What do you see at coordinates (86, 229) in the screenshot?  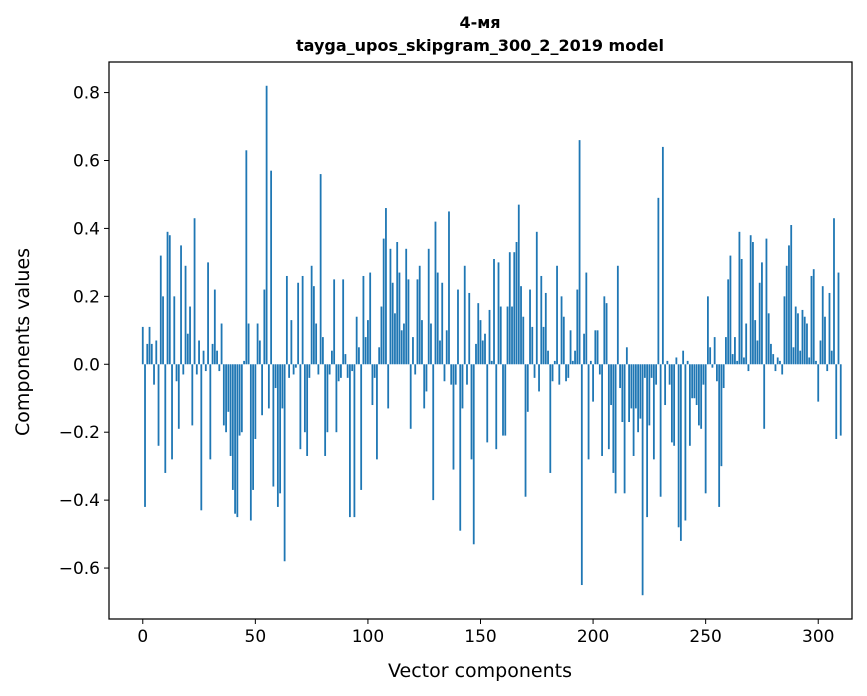 I see `y-tick-label-5: 0.4` at bounding box center [86, 229].